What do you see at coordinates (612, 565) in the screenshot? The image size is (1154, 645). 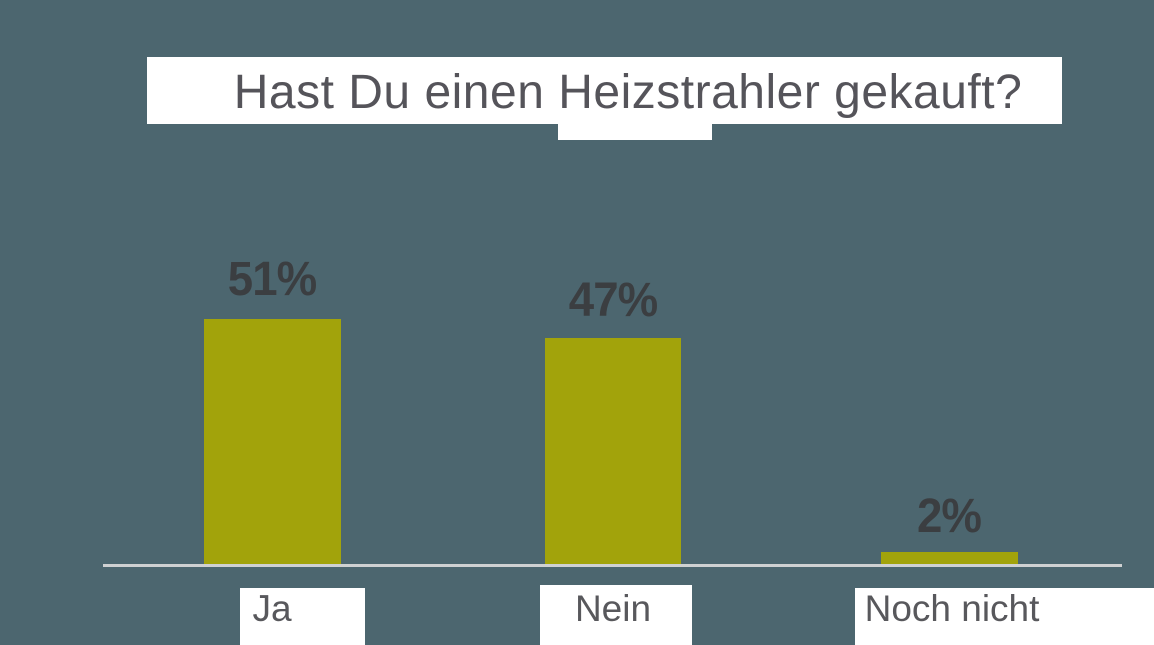 I see `x-axis-baseline` at bounding box center [612, 565].